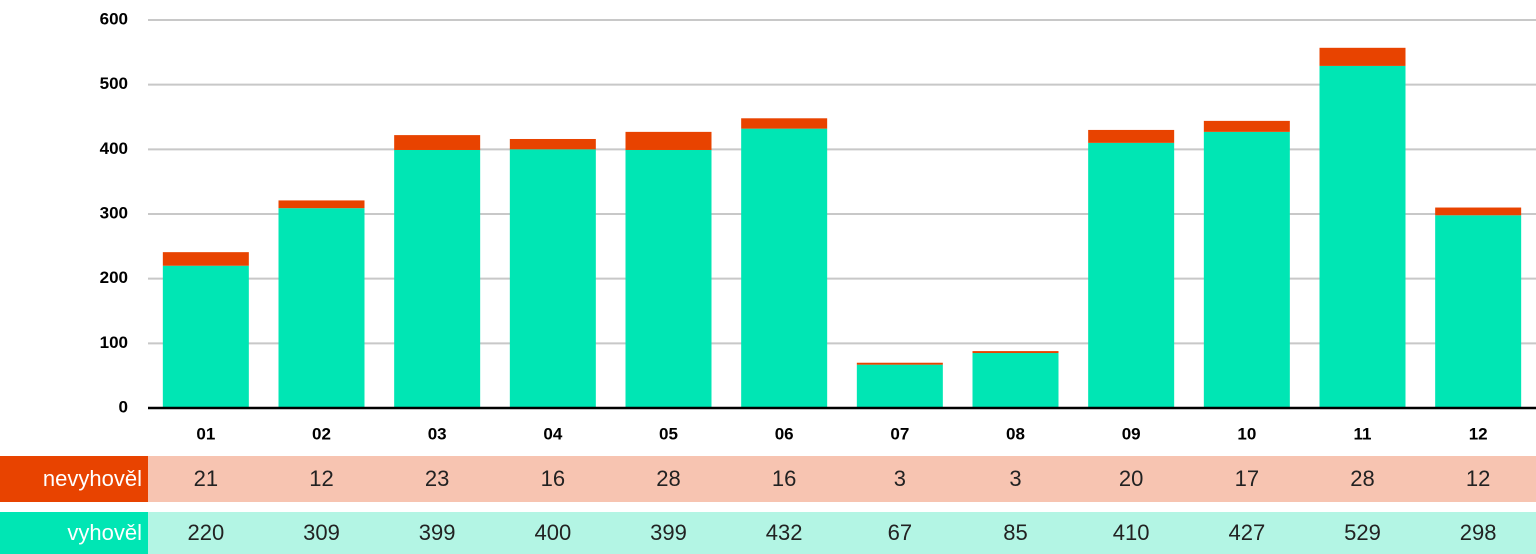  What do you see at coordinates (1478, 532) in the screenshot?
I see `table-cell: 298` at bounding box center [1478, 532].